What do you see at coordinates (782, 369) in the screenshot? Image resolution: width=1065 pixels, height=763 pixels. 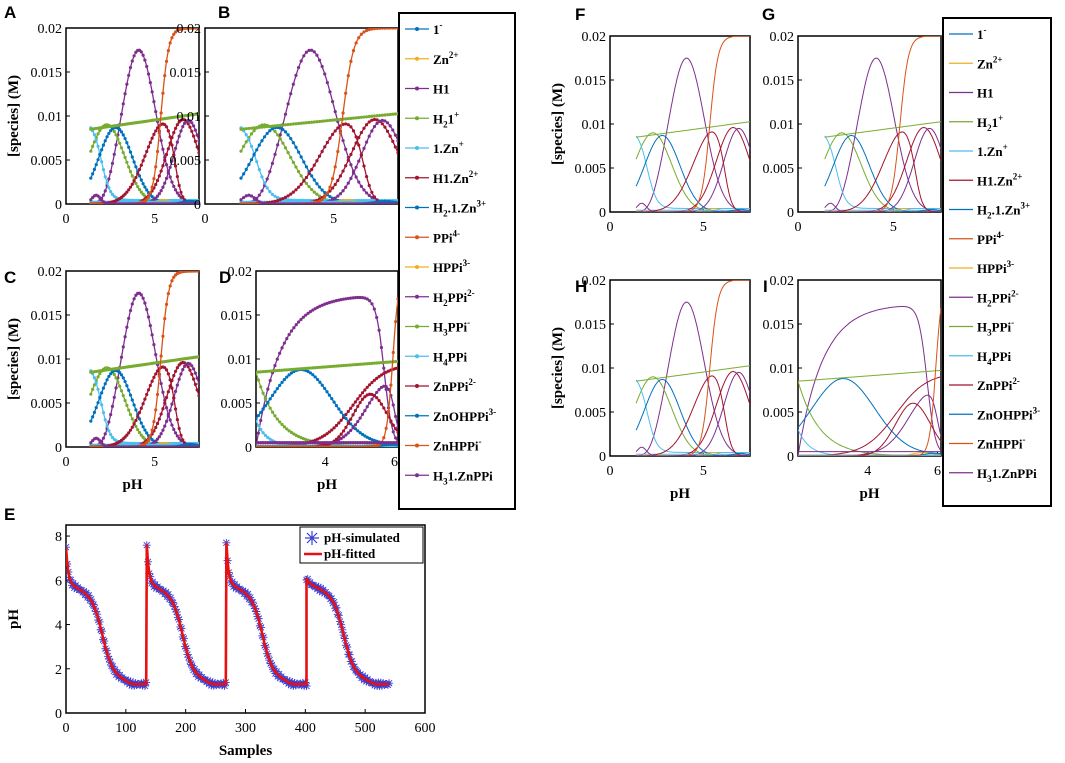 I see `y-tick-label: 0.01` at bounding box center [782, 369].